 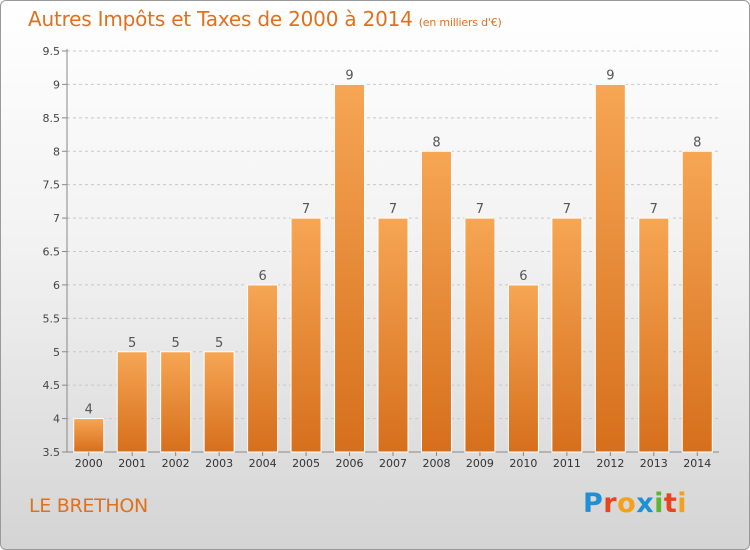 What do you see at coordinates (219, 343) in the screenshot?
I see `data-label-2003: 5` at bounding box center [219, 343].